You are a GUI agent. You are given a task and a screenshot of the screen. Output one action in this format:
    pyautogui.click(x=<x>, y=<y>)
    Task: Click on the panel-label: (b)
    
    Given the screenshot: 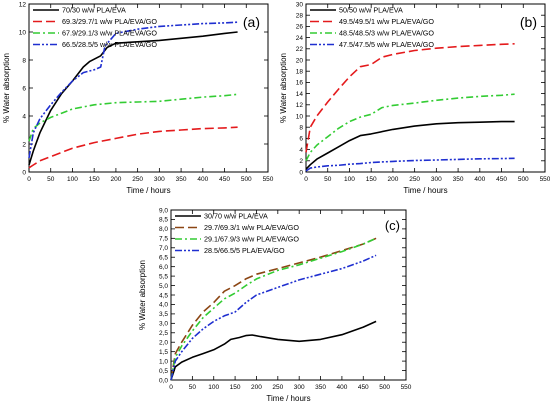 What is the action you would take?
    pyautogui.click(x=528, y=22)
    